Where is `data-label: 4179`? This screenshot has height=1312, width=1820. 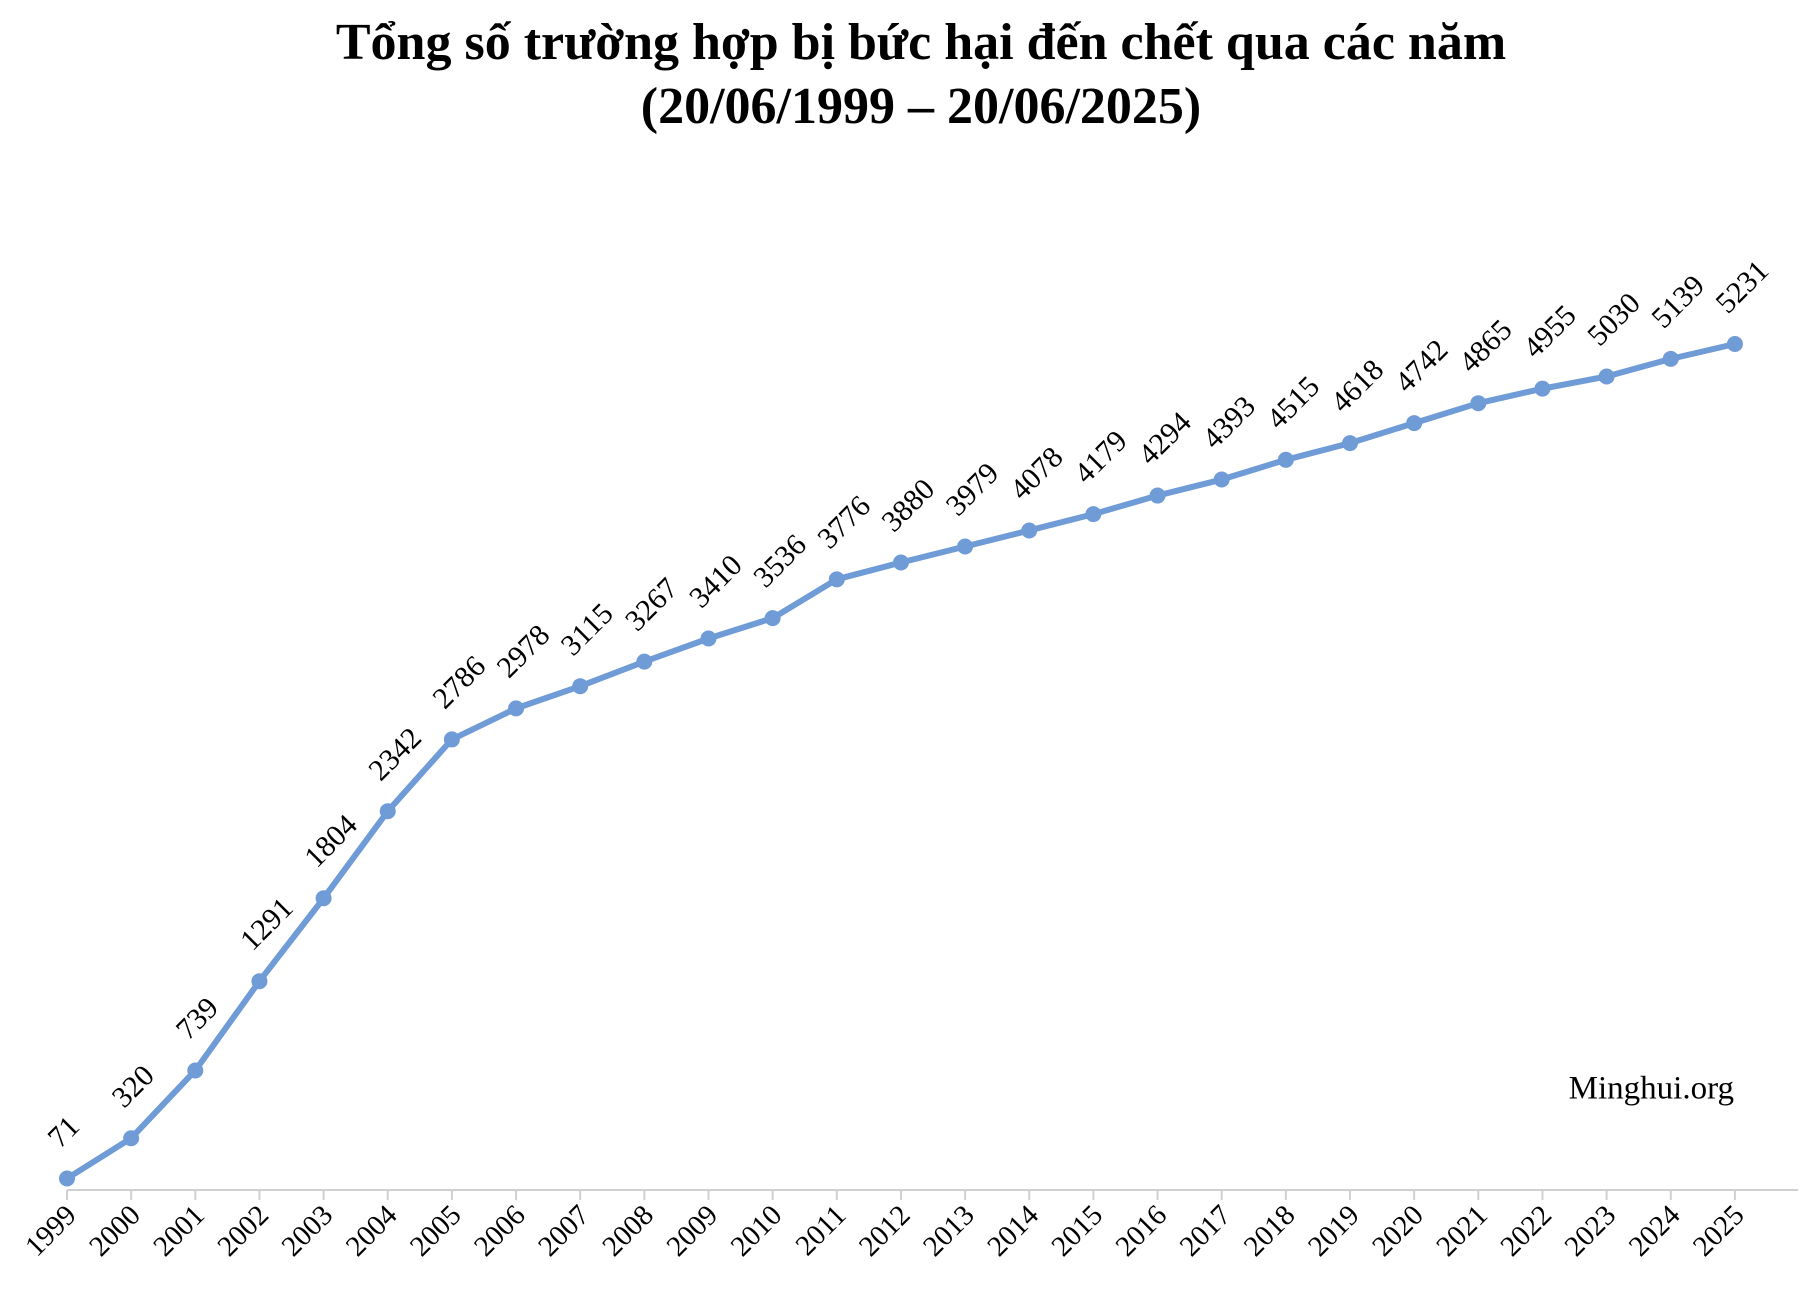 data-label: 4179 is located at coordinates (1101, 457).